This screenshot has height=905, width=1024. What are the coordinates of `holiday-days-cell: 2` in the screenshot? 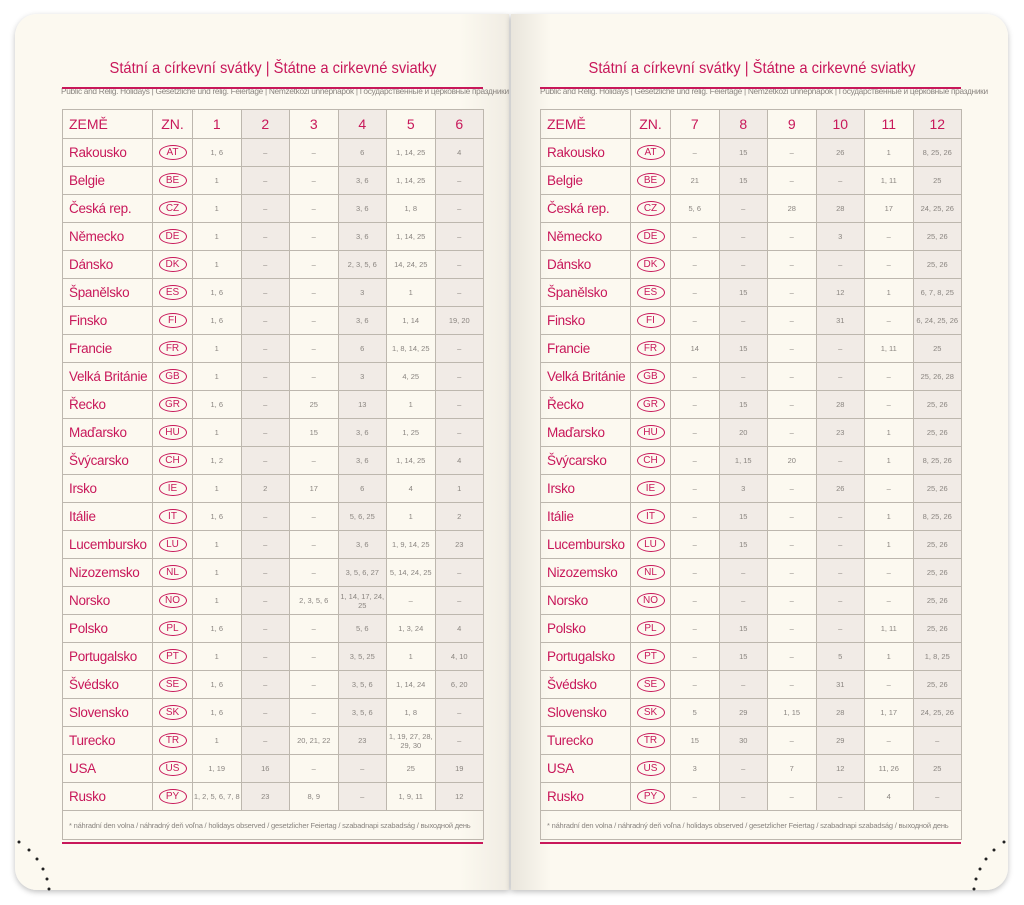 It's located at (459, 516).